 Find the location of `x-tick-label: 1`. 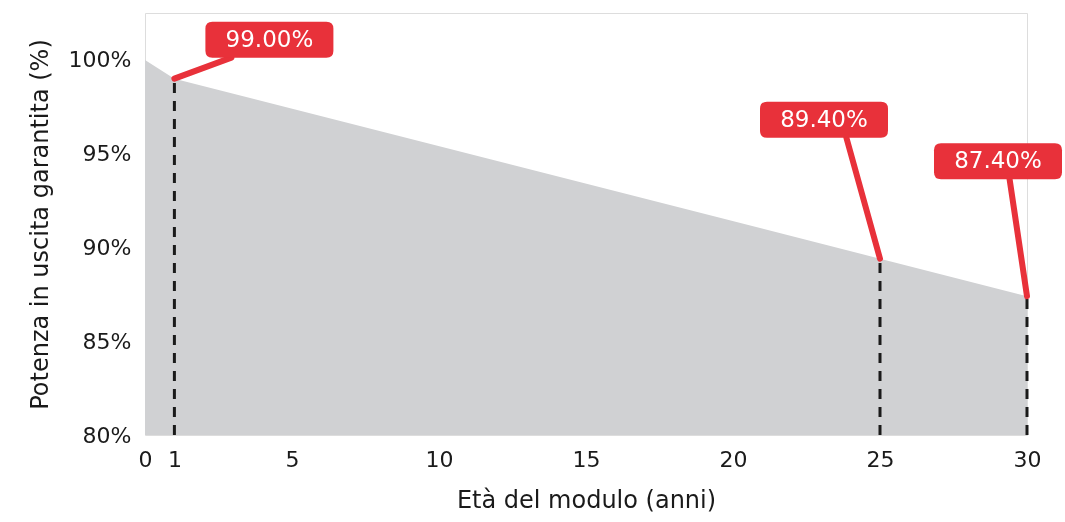

x-tick-label: 1 is located at coordinates (174, 459).